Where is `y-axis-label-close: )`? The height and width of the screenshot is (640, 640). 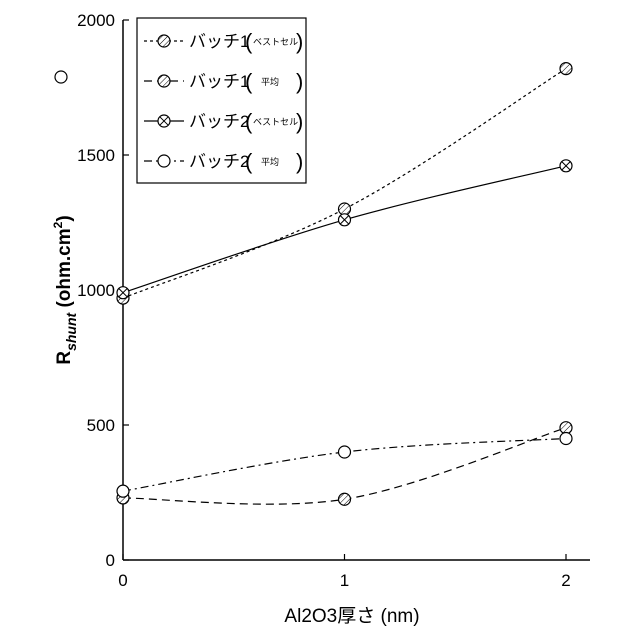
y-axis-label-close: ) is located at coordinates (64, 218).